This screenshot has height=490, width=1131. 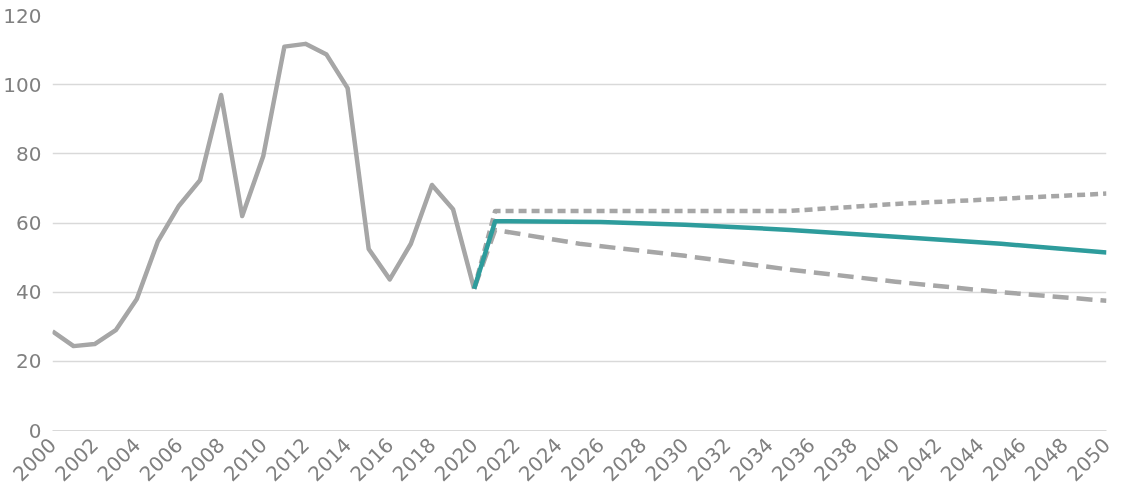 What do you see at coordinates (22, 15) in the screenshot?
I see `y-tick-label: 120` at bounding box center [22, 15].